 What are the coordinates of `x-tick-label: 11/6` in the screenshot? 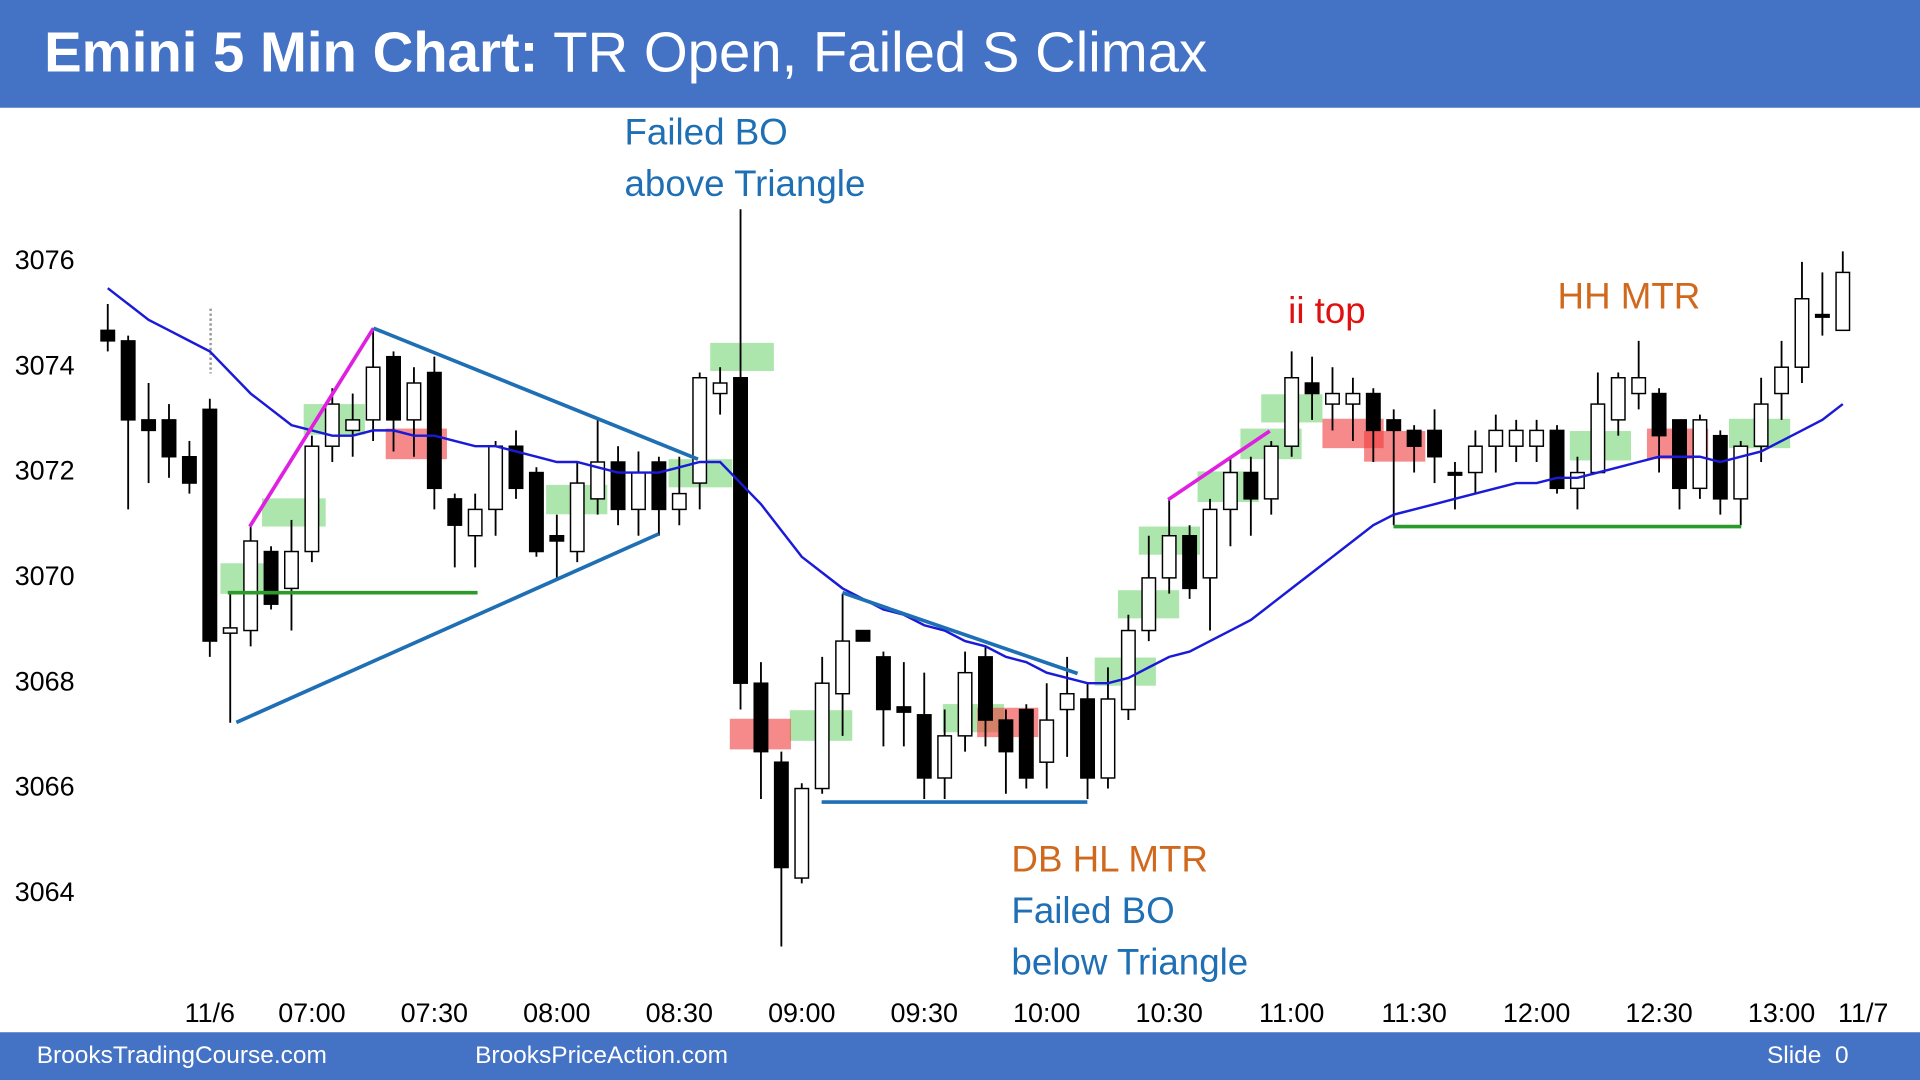 It's located at (210, 1013).